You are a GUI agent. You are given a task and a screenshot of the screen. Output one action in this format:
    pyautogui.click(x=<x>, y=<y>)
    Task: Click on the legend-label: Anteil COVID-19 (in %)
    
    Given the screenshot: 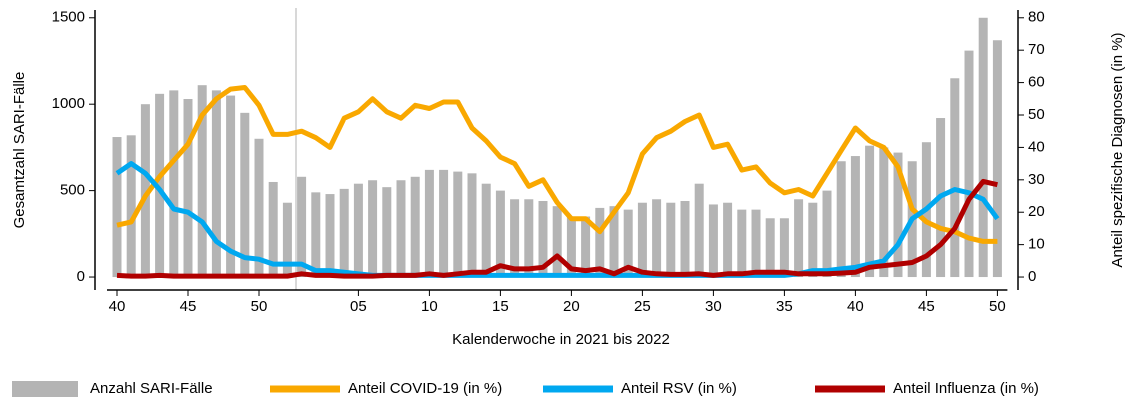 What is the action you would take?
    pyautogui.click(x=425, y=388)
    